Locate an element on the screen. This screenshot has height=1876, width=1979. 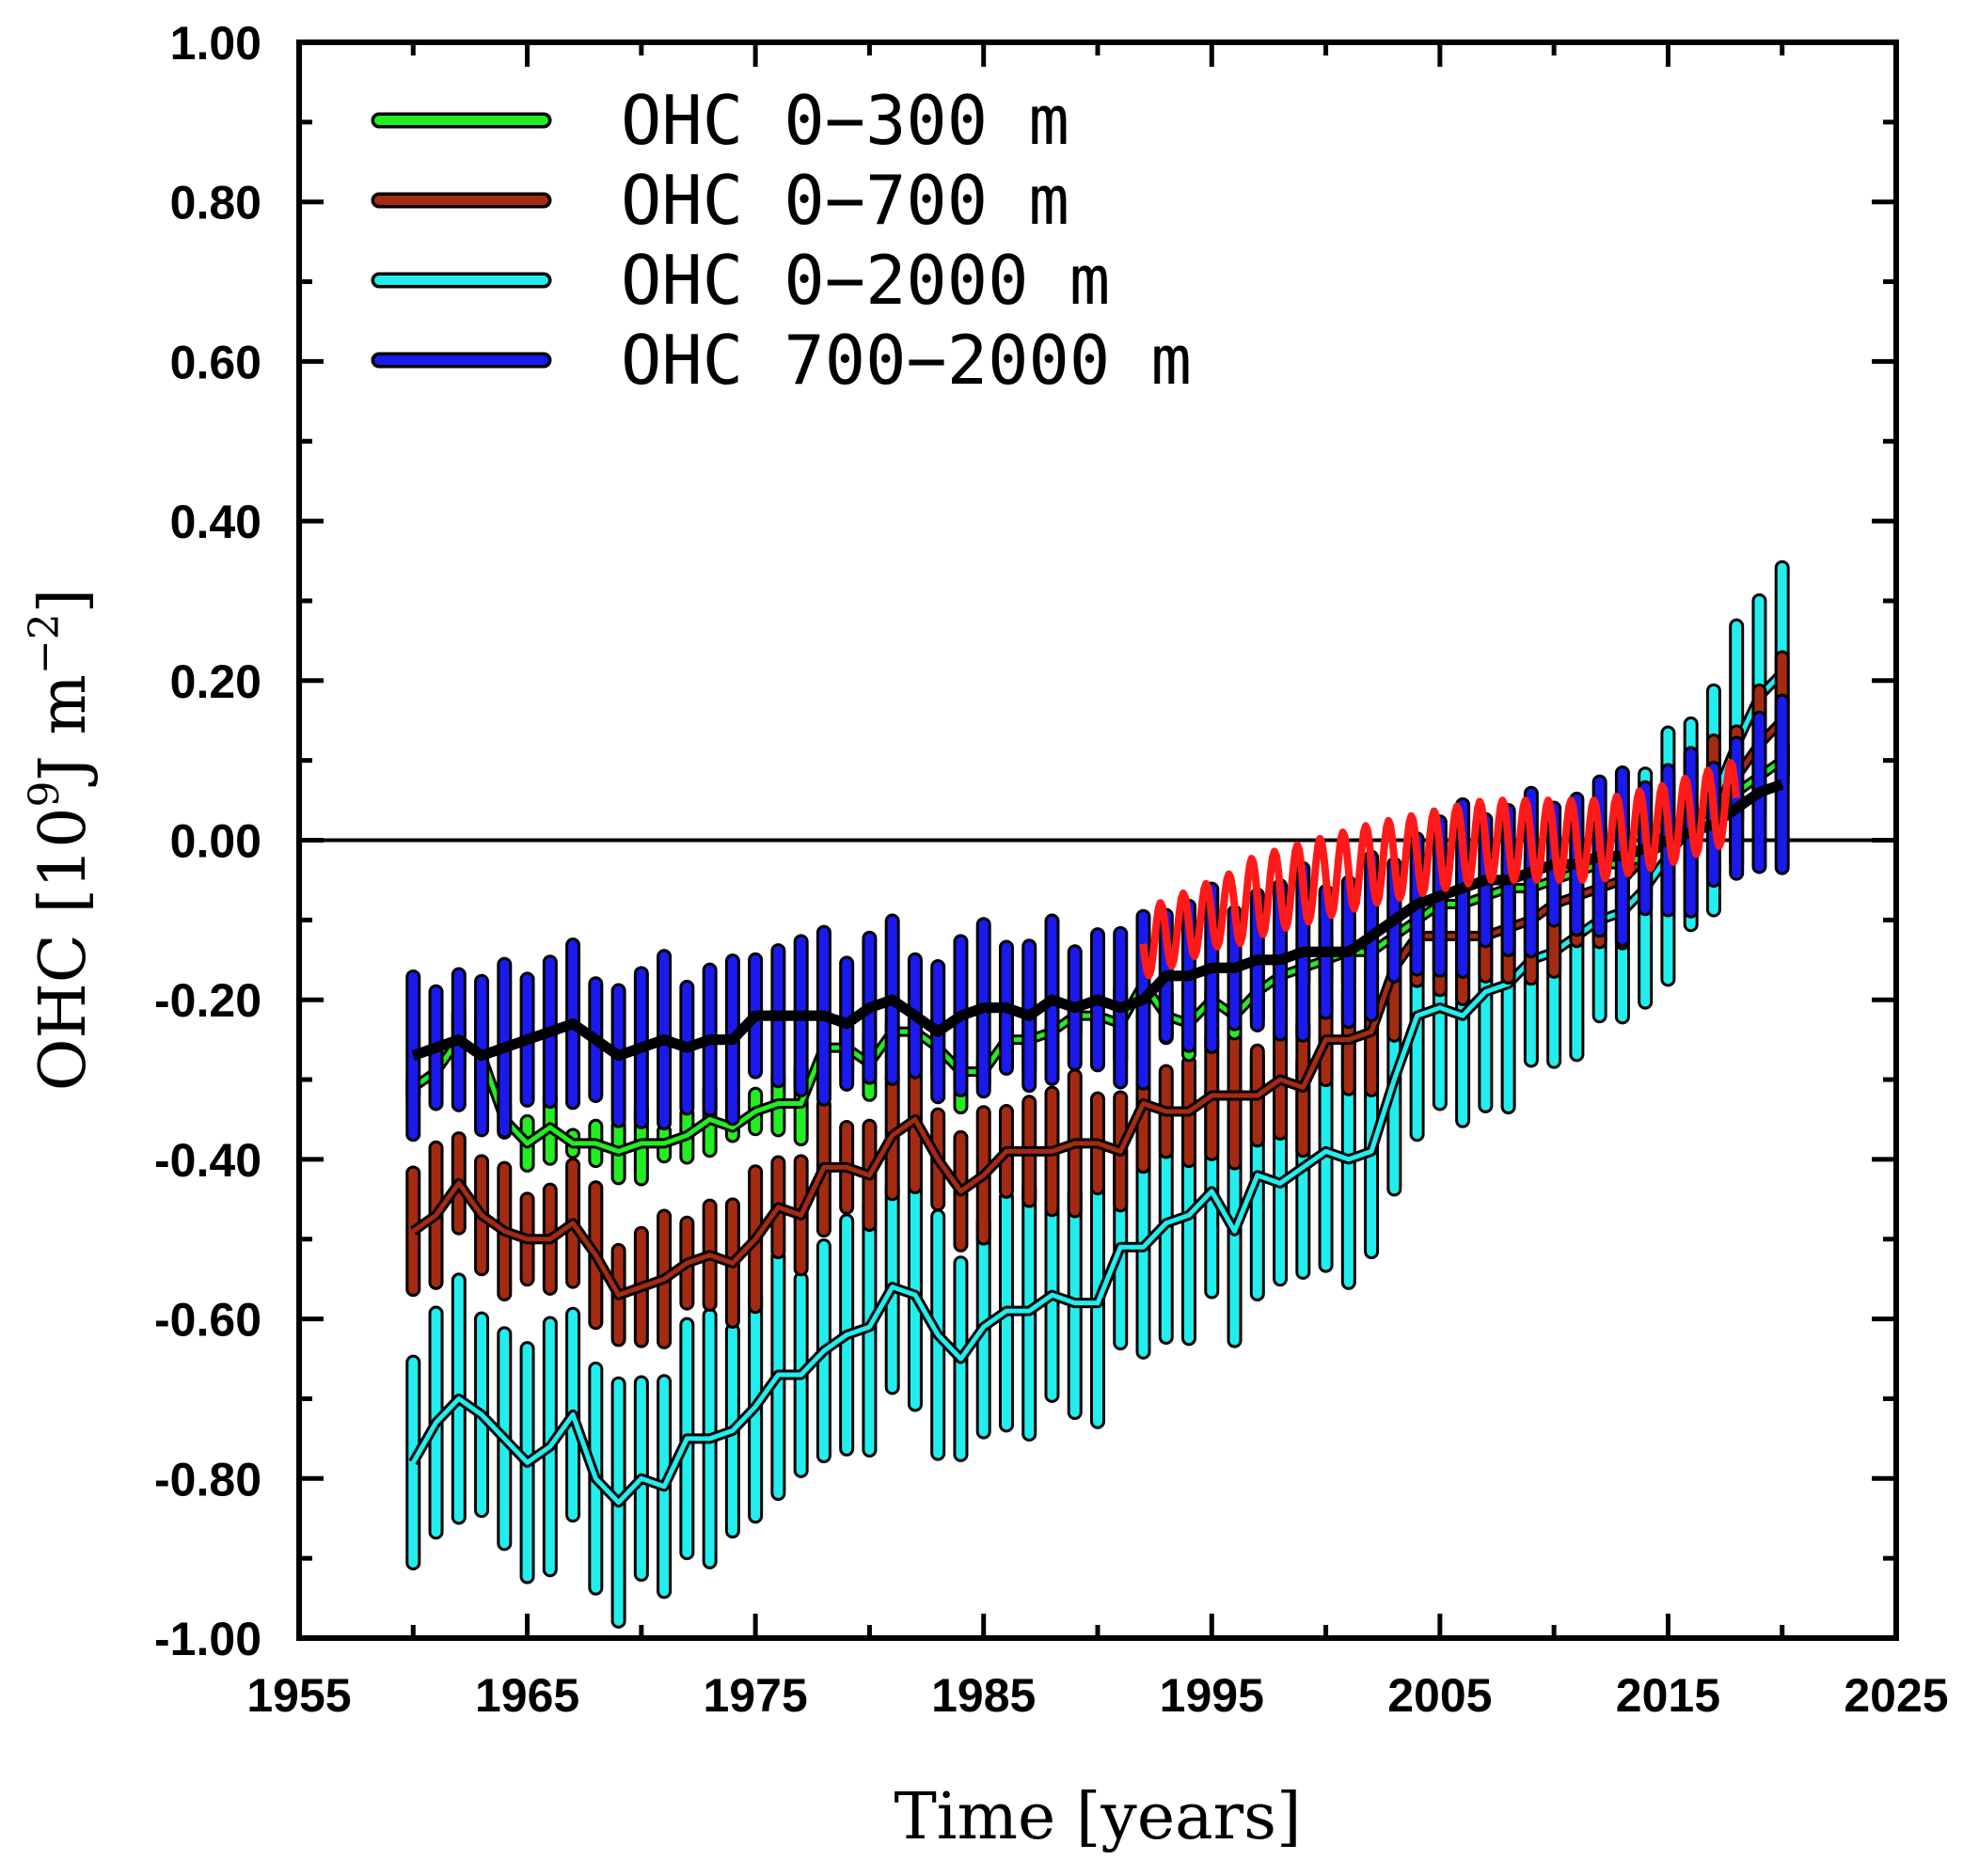
y-tick-label: 0.80 is located at coordinates (215, 203).